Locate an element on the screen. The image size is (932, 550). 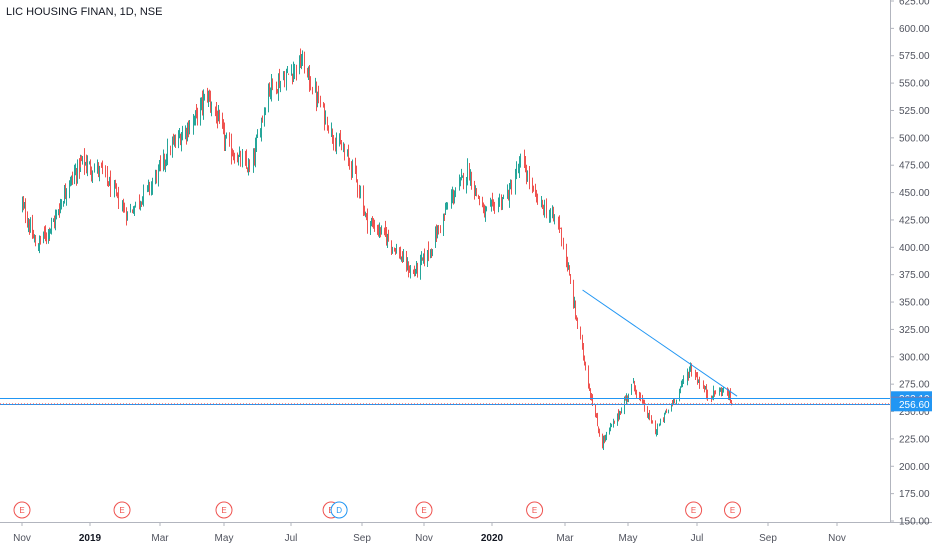
price-tag-bg is located at coordinates (911, 404).